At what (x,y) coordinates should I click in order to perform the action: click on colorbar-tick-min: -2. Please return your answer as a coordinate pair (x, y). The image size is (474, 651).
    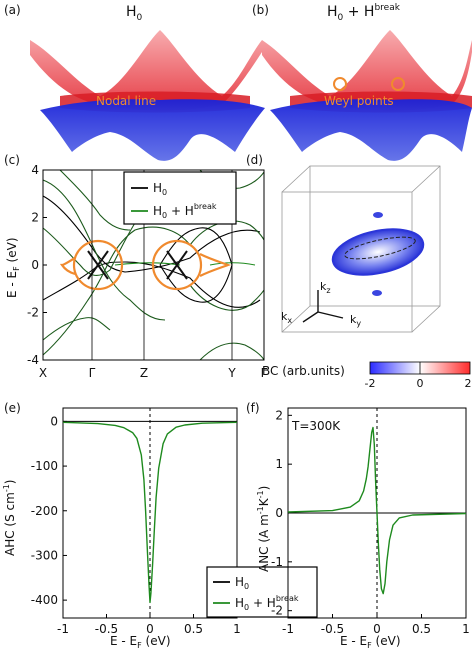
    Looking at the image, I should click on (370, 383).